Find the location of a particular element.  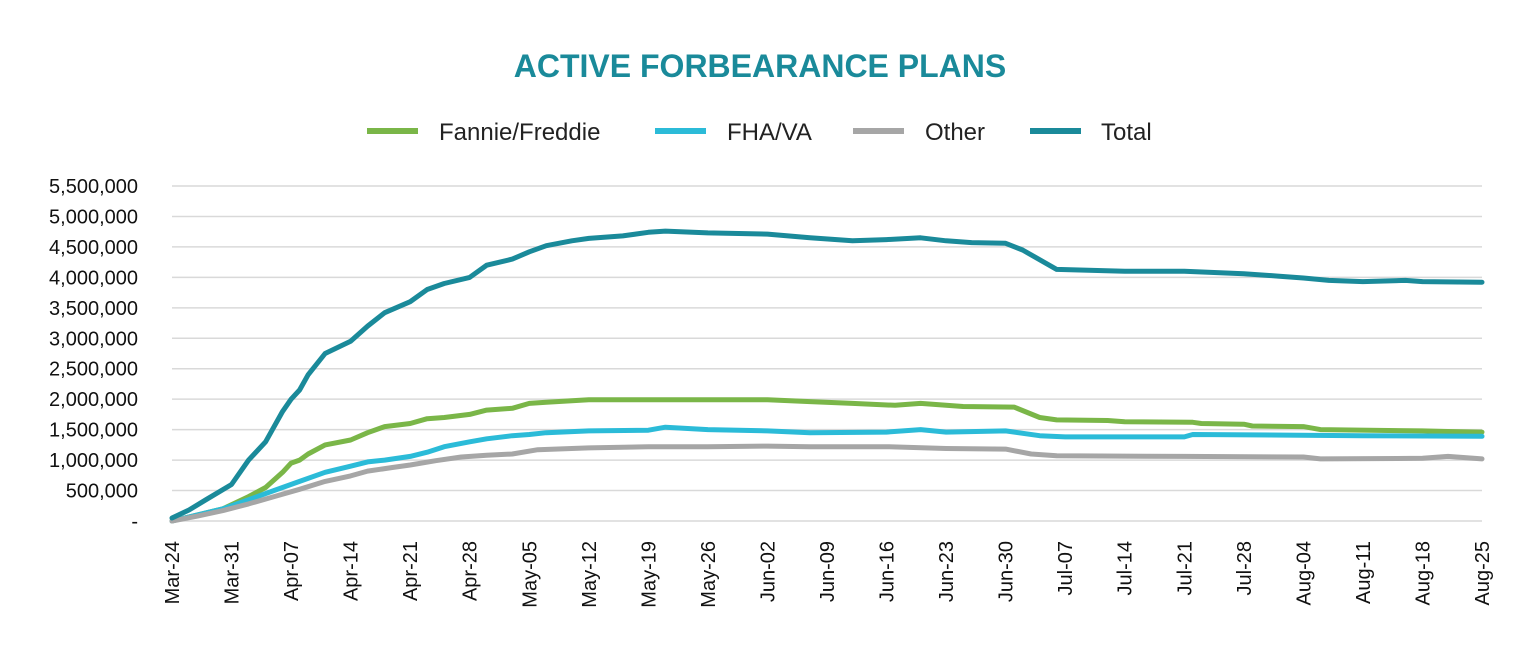

x-tick-label: Mar-31 is located at coordinates (233, 572).